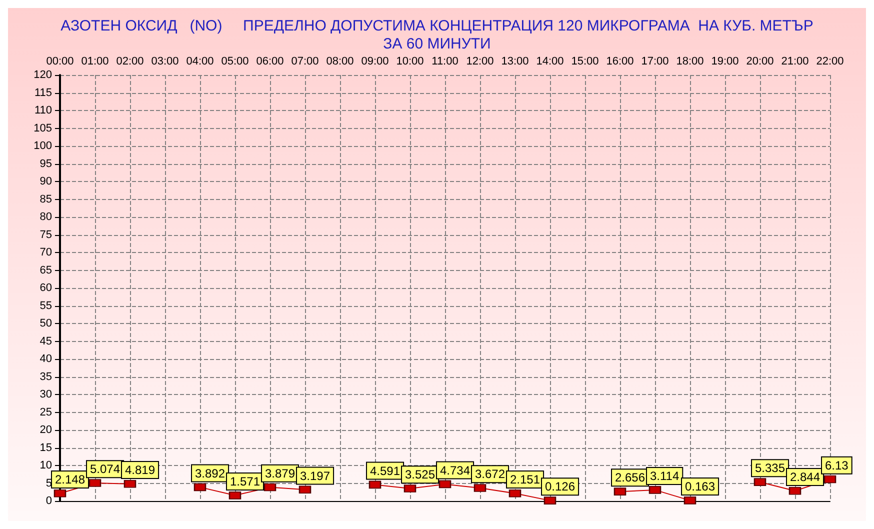 Image resolution: width=874 pixels, height=529 pixels. What do you see at coordinates (725, 62) in the screenshot?
I see `x-tick-label: 19:00` at bounding box center [725, 62].